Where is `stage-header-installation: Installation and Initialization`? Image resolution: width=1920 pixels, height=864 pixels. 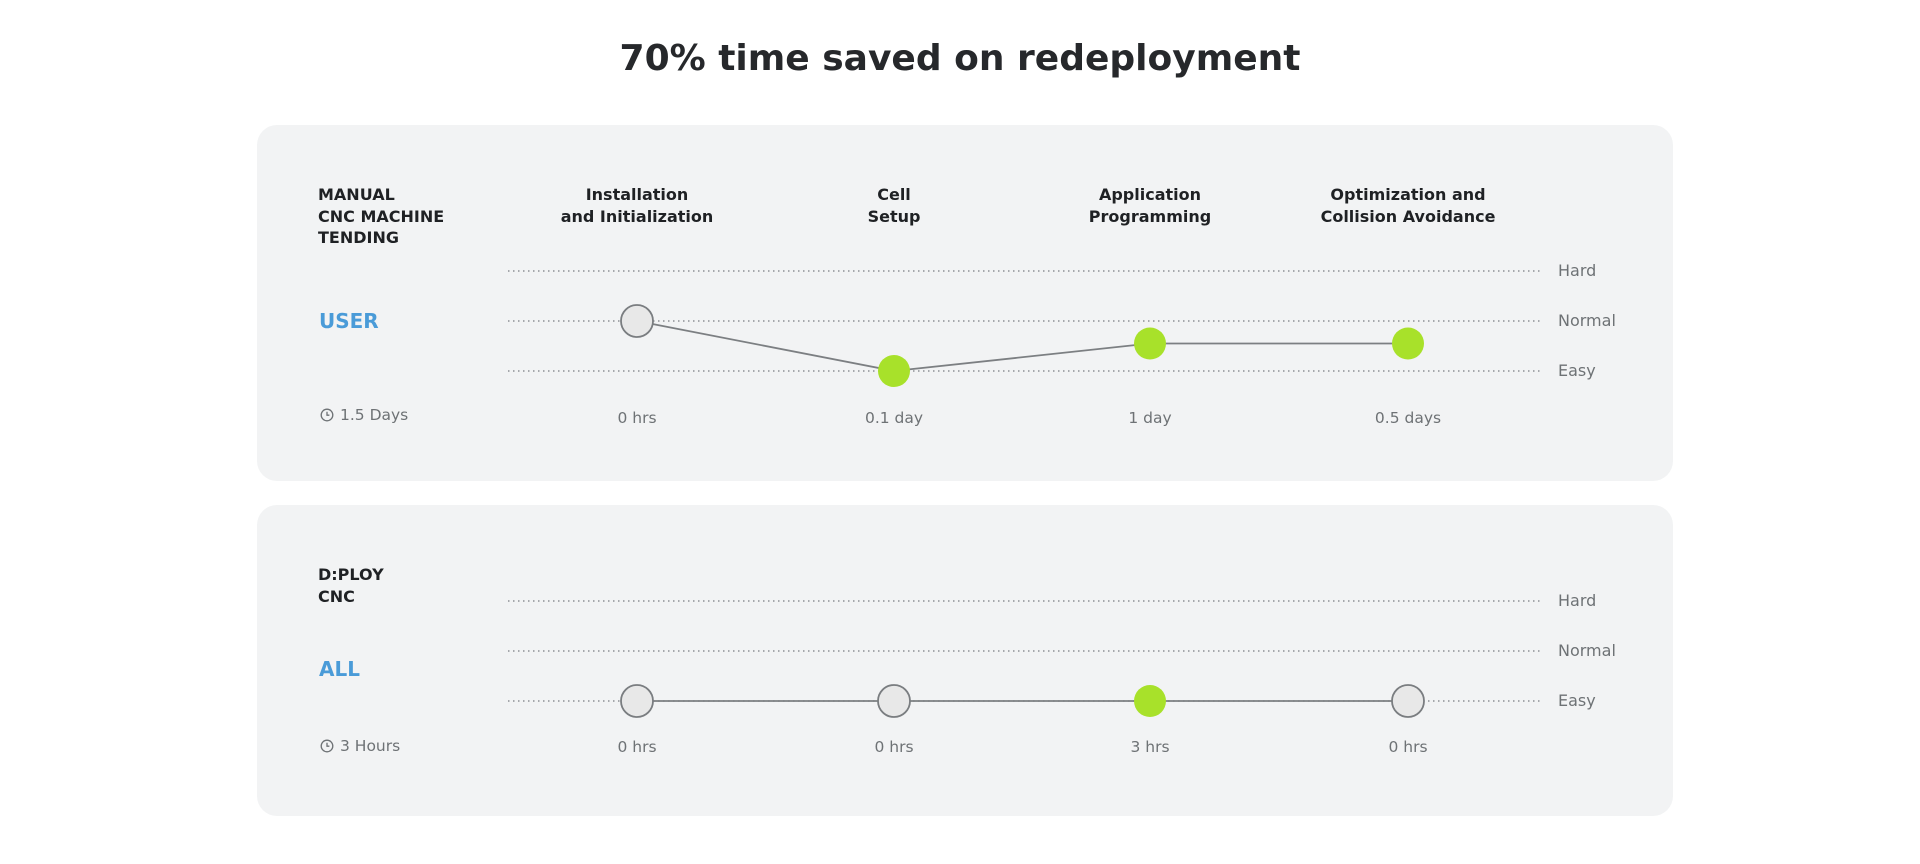
stage-header-installation: Installation and Initialization is located at coordinates (637, 205).